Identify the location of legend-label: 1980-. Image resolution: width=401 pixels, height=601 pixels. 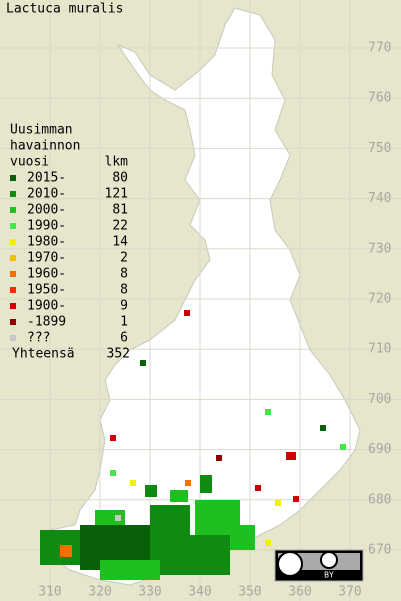
(46, 242).